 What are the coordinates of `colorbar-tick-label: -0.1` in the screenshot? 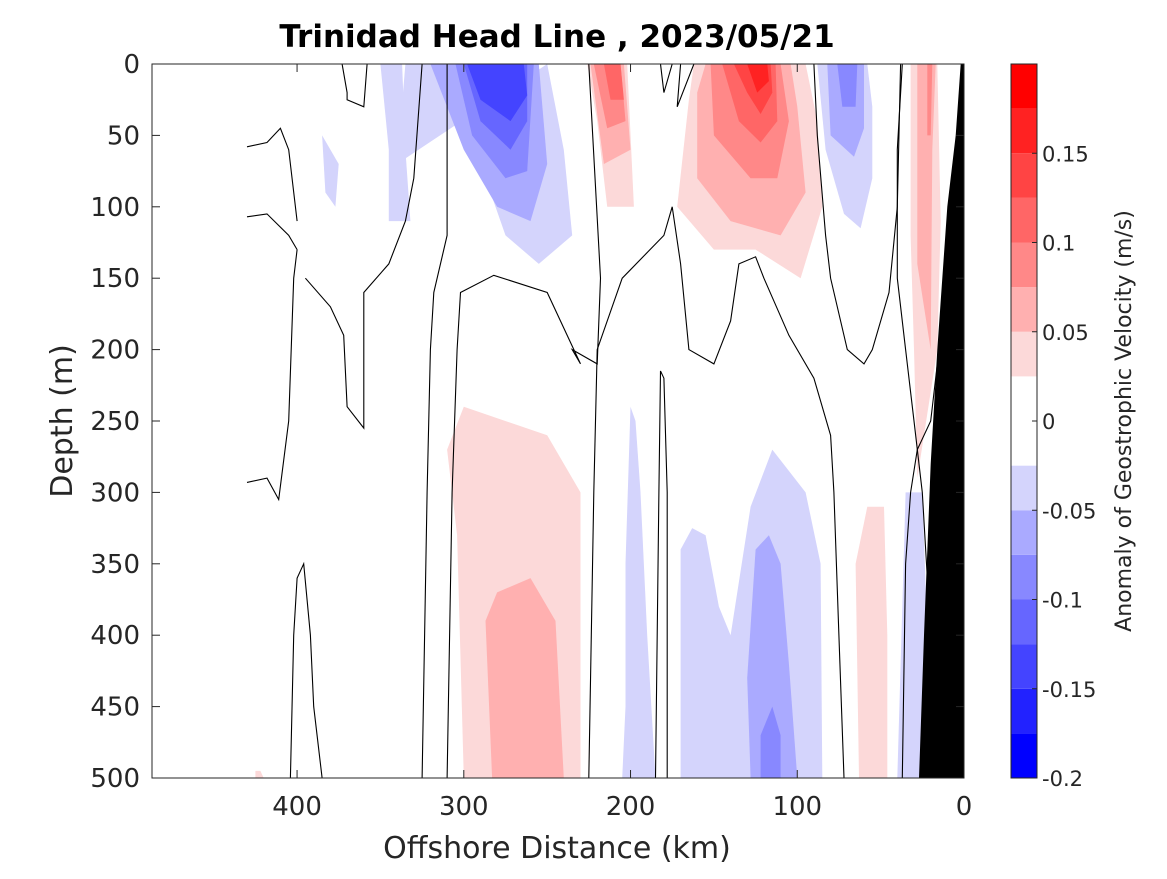 It's located at (1062, 601).